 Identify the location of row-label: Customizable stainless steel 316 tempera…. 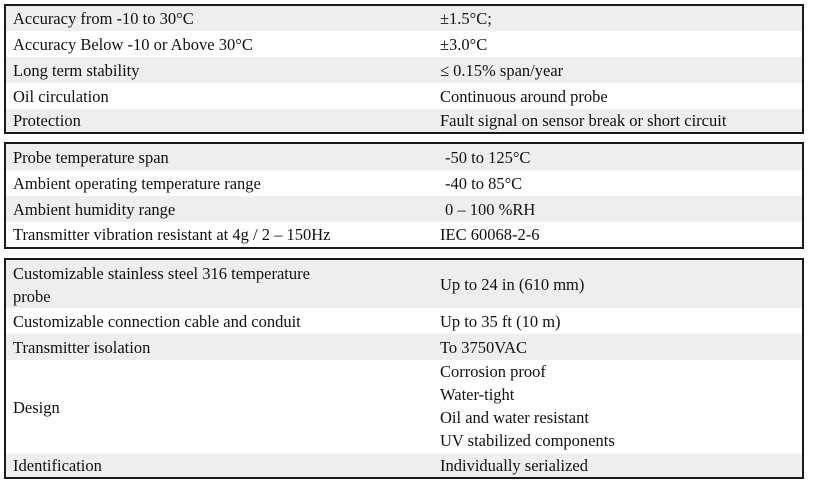
(161, 285).